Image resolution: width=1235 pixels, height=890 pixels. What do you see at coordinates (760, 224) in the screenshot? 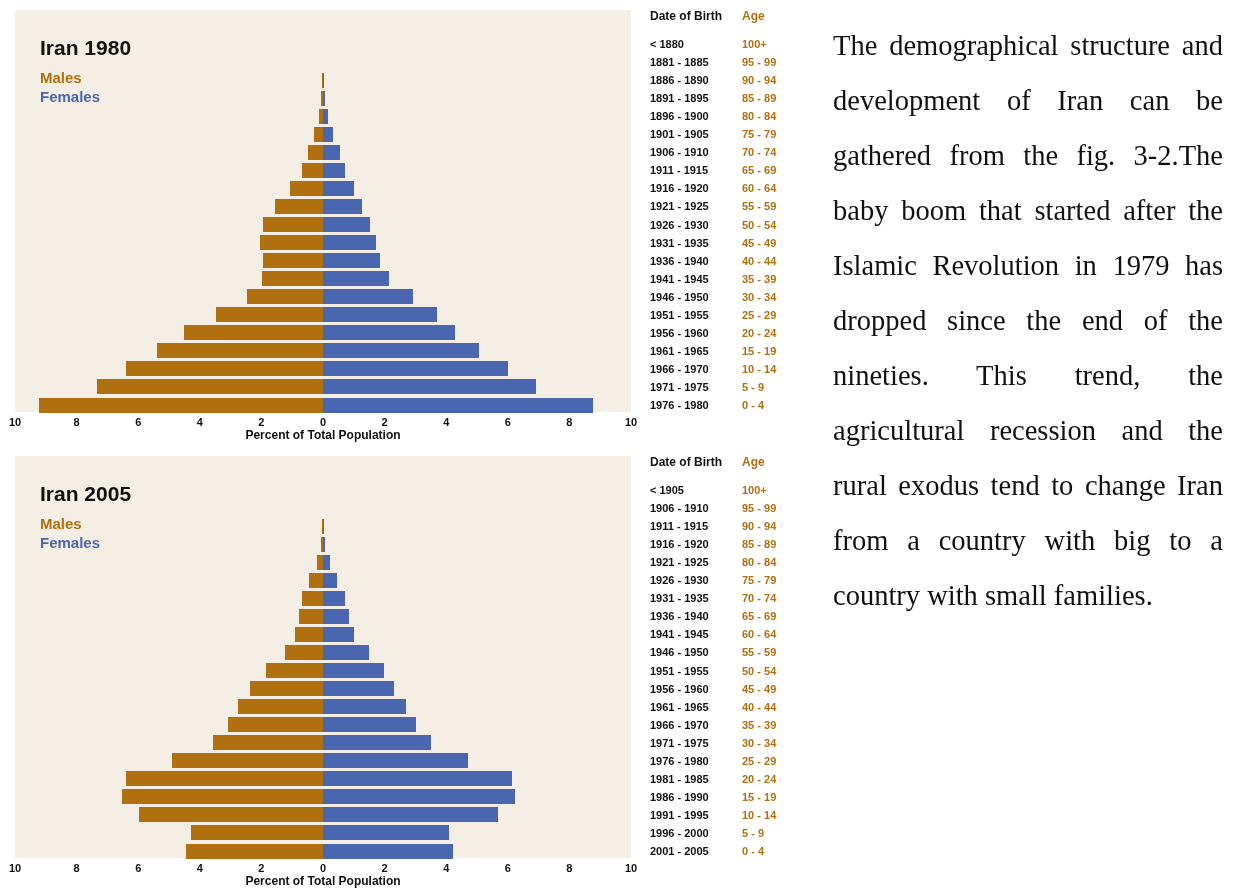
I see `y-tick-label: 50 - 54` at bounding box center [760, 224].